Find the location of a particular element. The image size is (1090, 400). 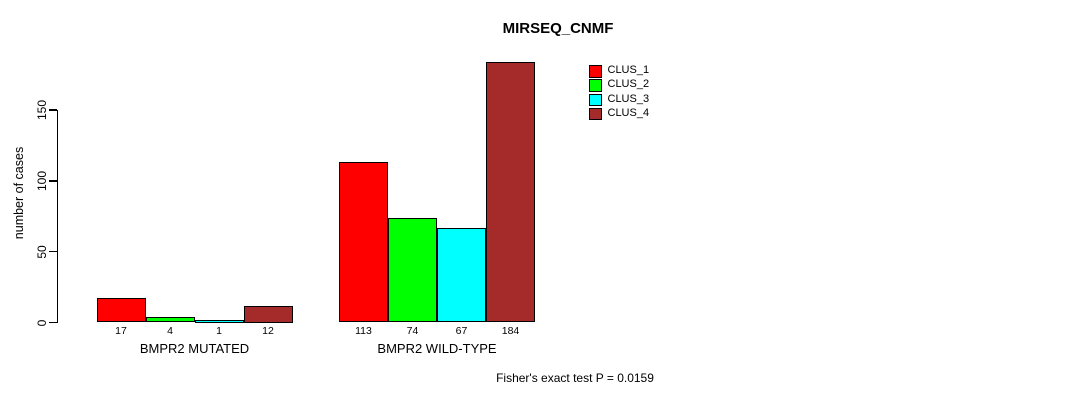

legend-label: CLUS_2 is located at coordinates (628, 84).